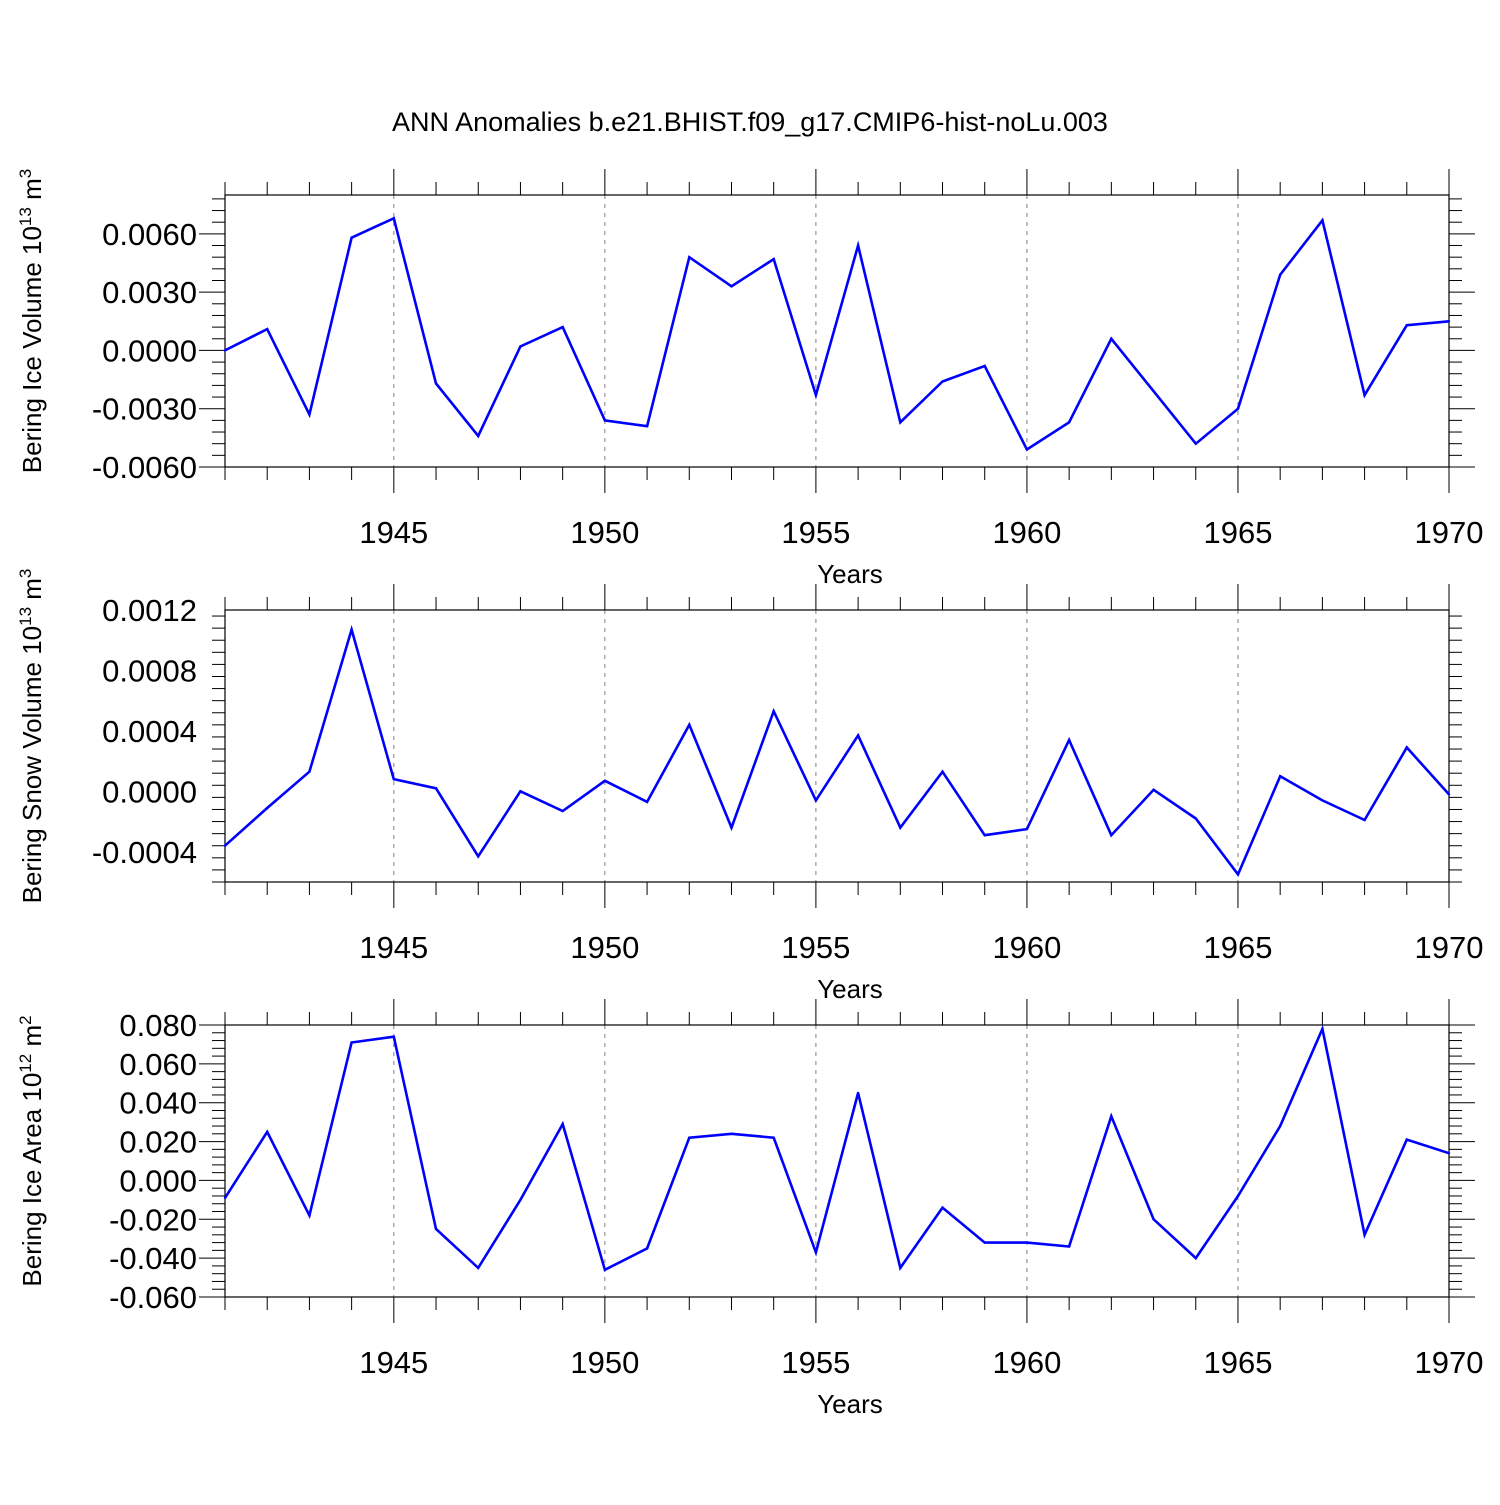 Image resolution: width=1500 pixels, height=1505 pixels. Describe the element at coordinates (144, 409) in the screenshot. I see `y-tick-label: -0.0030` at that location.